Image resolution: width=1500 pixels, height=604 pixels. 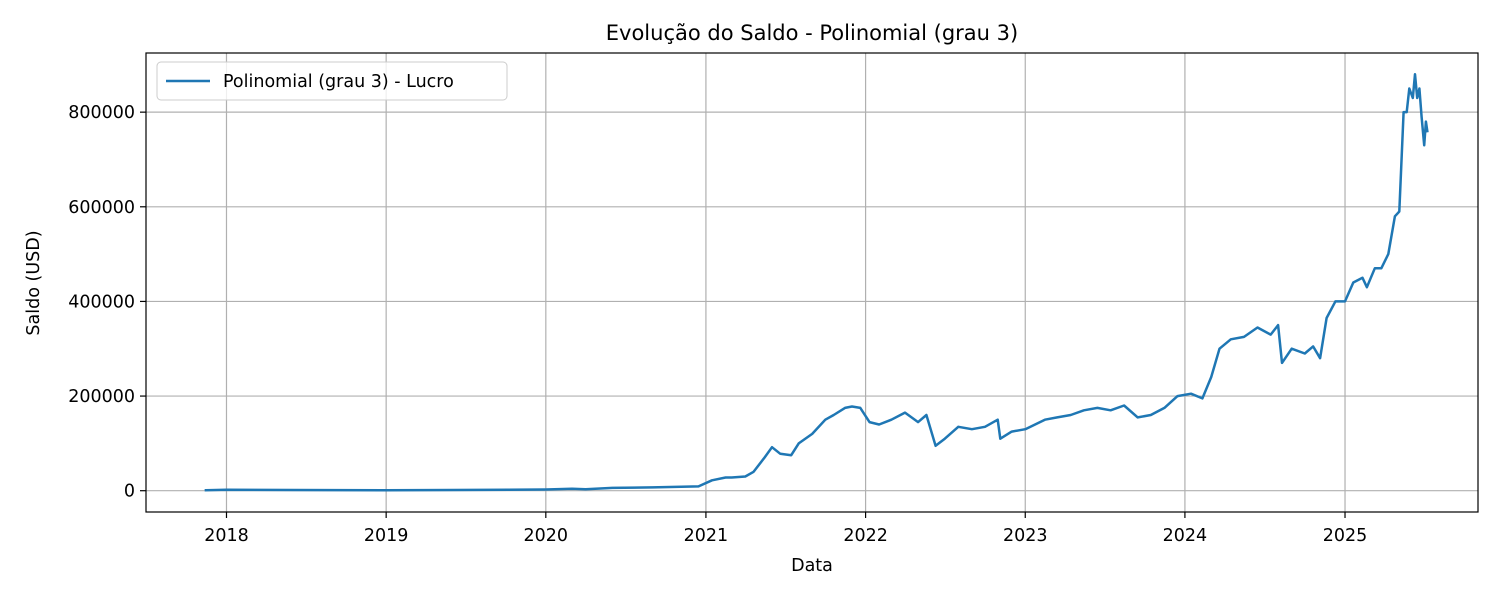 I want to click on y-tick-label: 0, so click(x=129, y=492).